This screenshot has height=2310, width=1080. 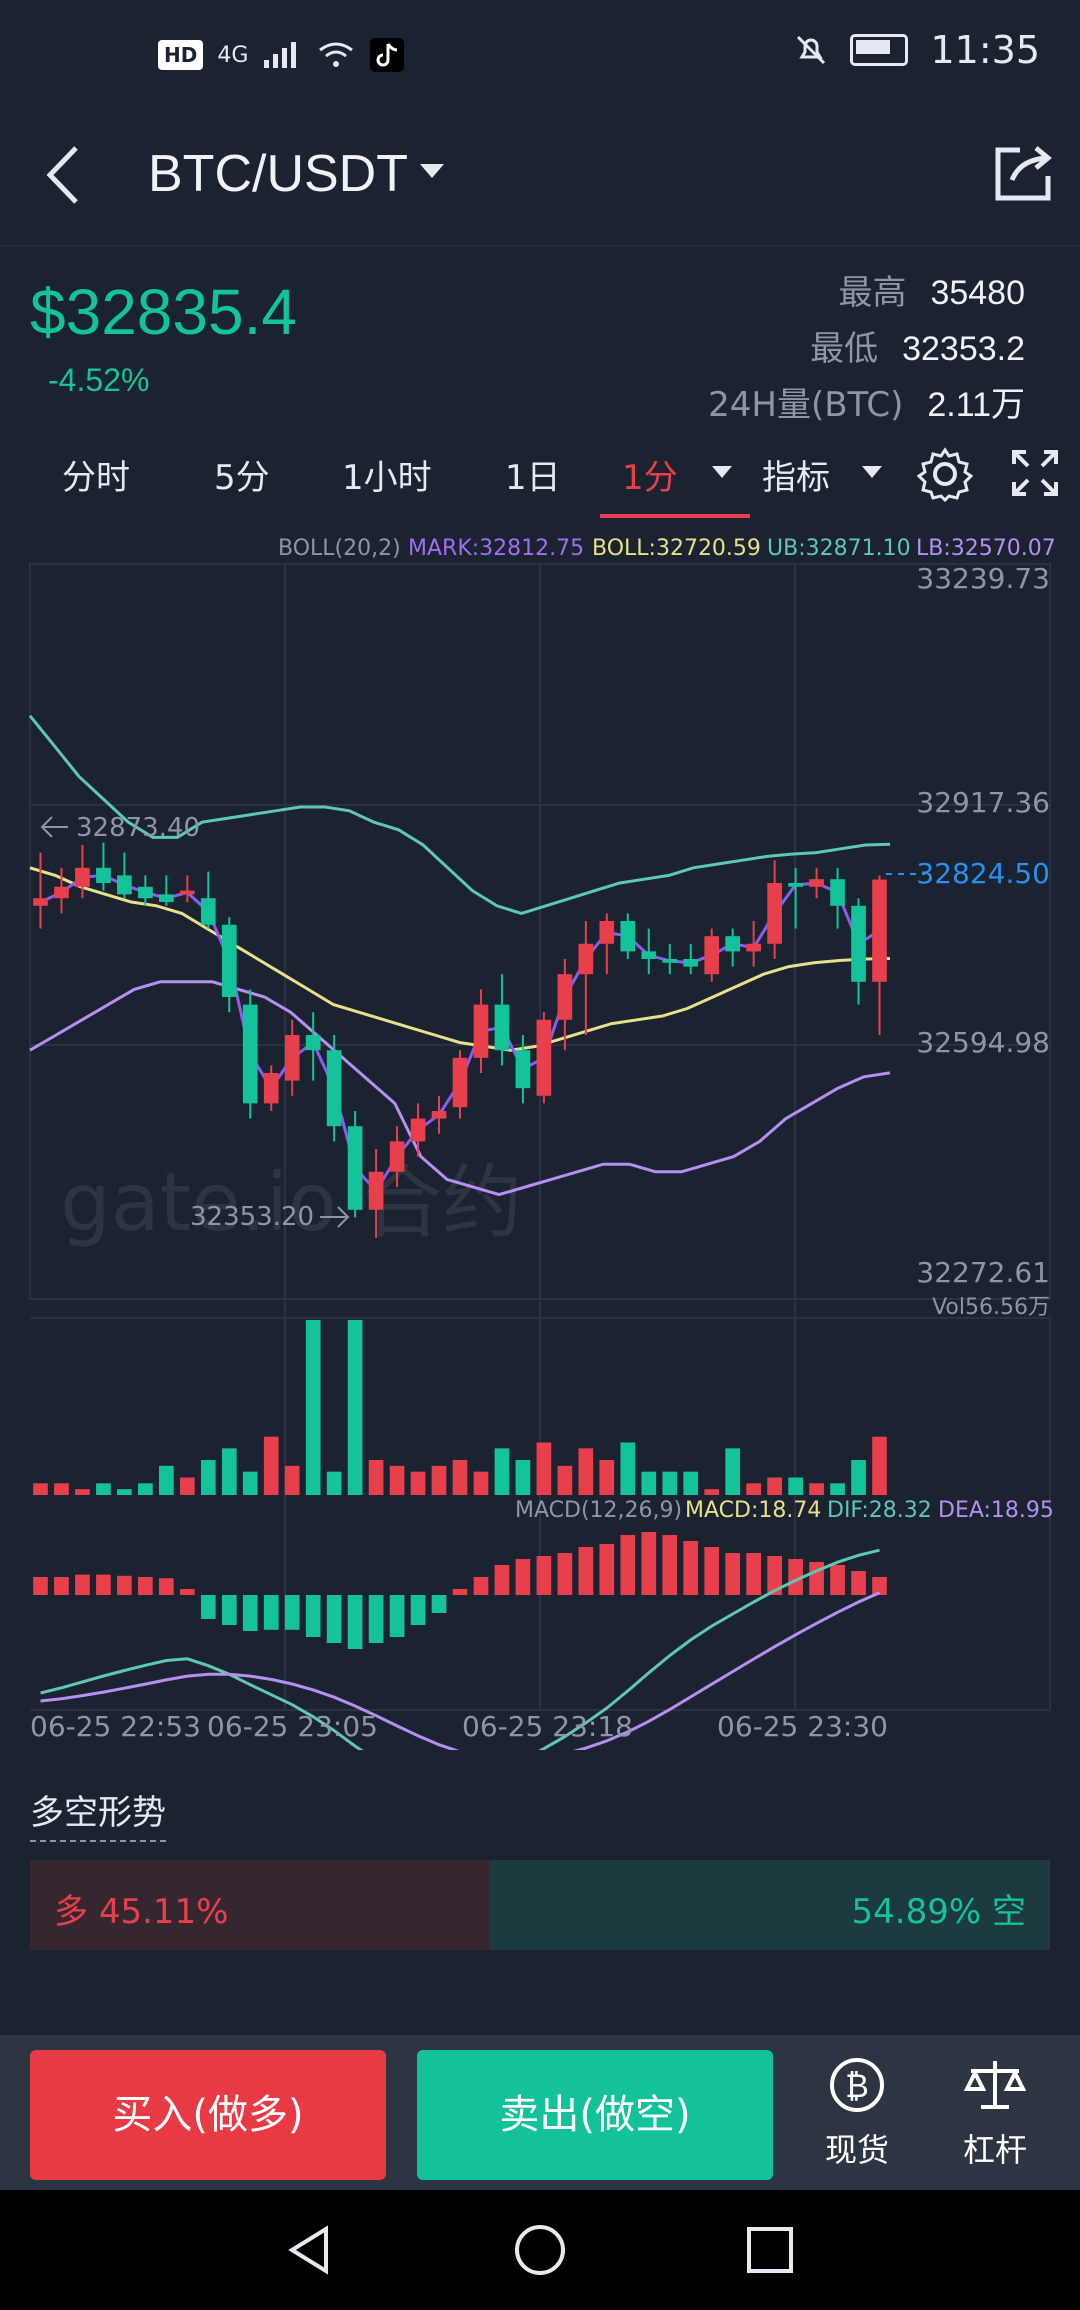 I want to click on active-tab-indicator, so click(x=675, y=516).